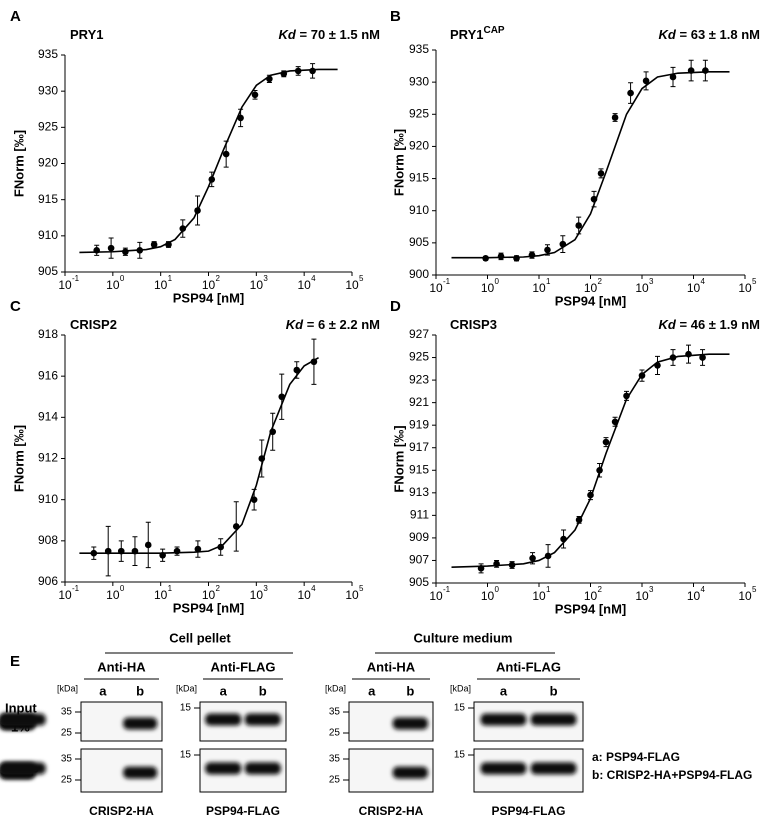 The image size is (777, 834). What do you see at coordinates (419, 334) in the screenshot?
I see `y-tick-label: 927` at bounding box center [419, 334].